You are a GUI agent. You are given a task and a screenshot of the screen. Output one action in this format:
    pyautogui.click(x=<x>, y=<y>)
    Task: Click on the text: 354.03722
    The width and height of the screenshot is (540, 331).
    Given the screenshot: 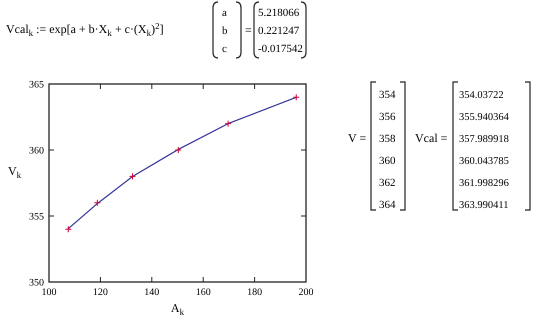 What is the action you would take?
    pyautogui.click(x=481, y=95)
    